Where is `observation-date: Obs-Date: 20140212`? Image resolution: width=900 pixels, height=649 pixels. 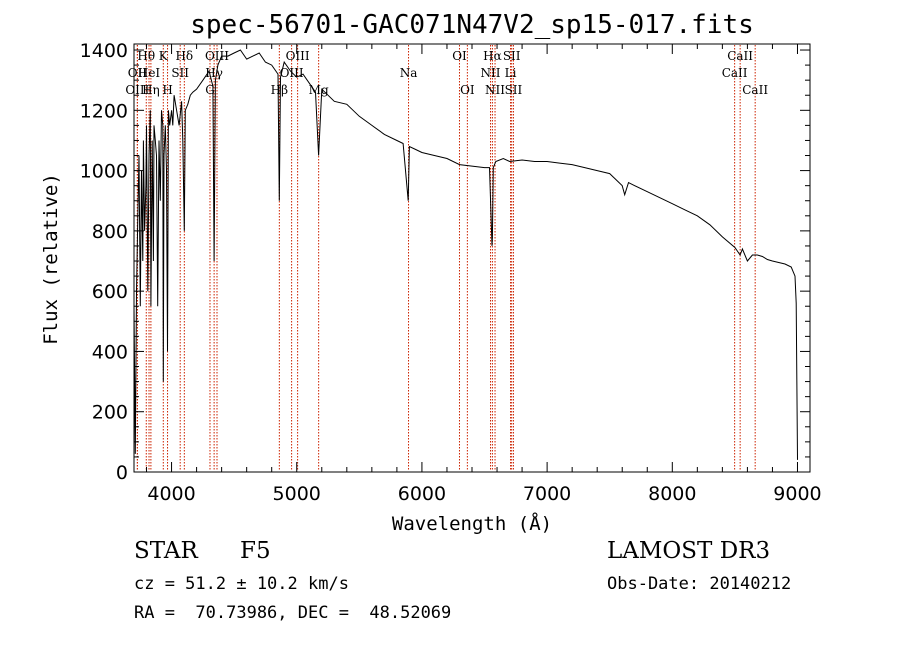 observation-date: Obs-Date: 20140212 is located at coordinates (699, 584).